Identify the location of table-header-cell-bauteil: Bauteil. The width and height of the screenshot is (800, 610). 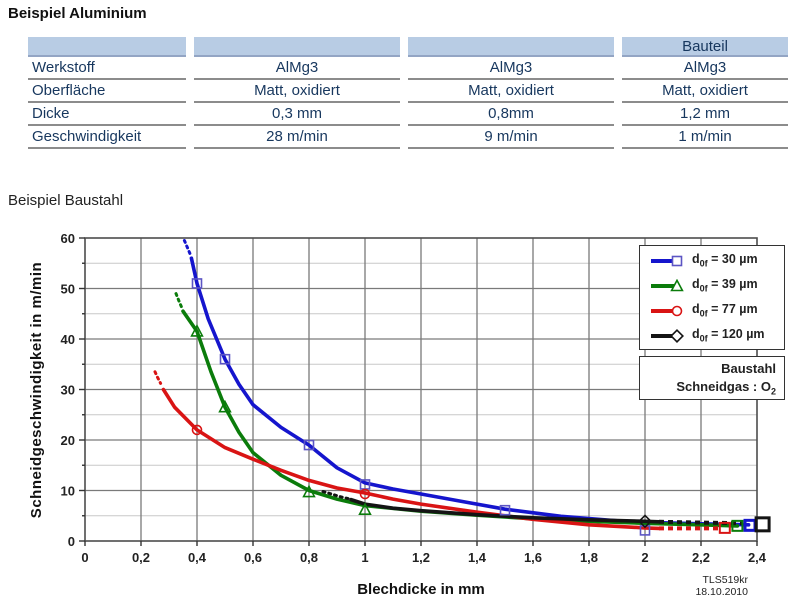
(705, 47).